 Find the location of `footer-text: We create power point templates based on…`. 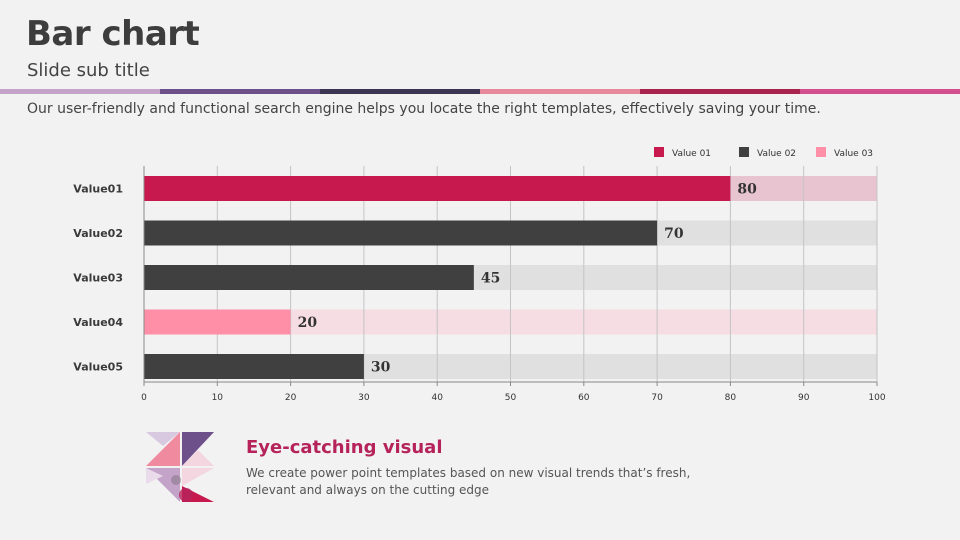

footer-text: We create power point templates based on… is located at coordinates (468, 481).